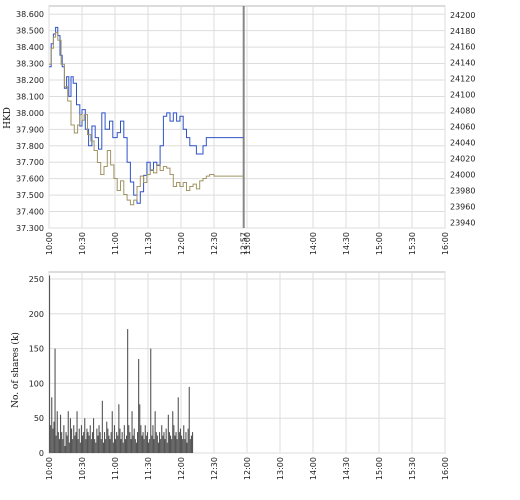 Image resolution: width=520 pixels, height=500 pixels. I want to click on price-y-axis-label: HKD, so click(8, 118).